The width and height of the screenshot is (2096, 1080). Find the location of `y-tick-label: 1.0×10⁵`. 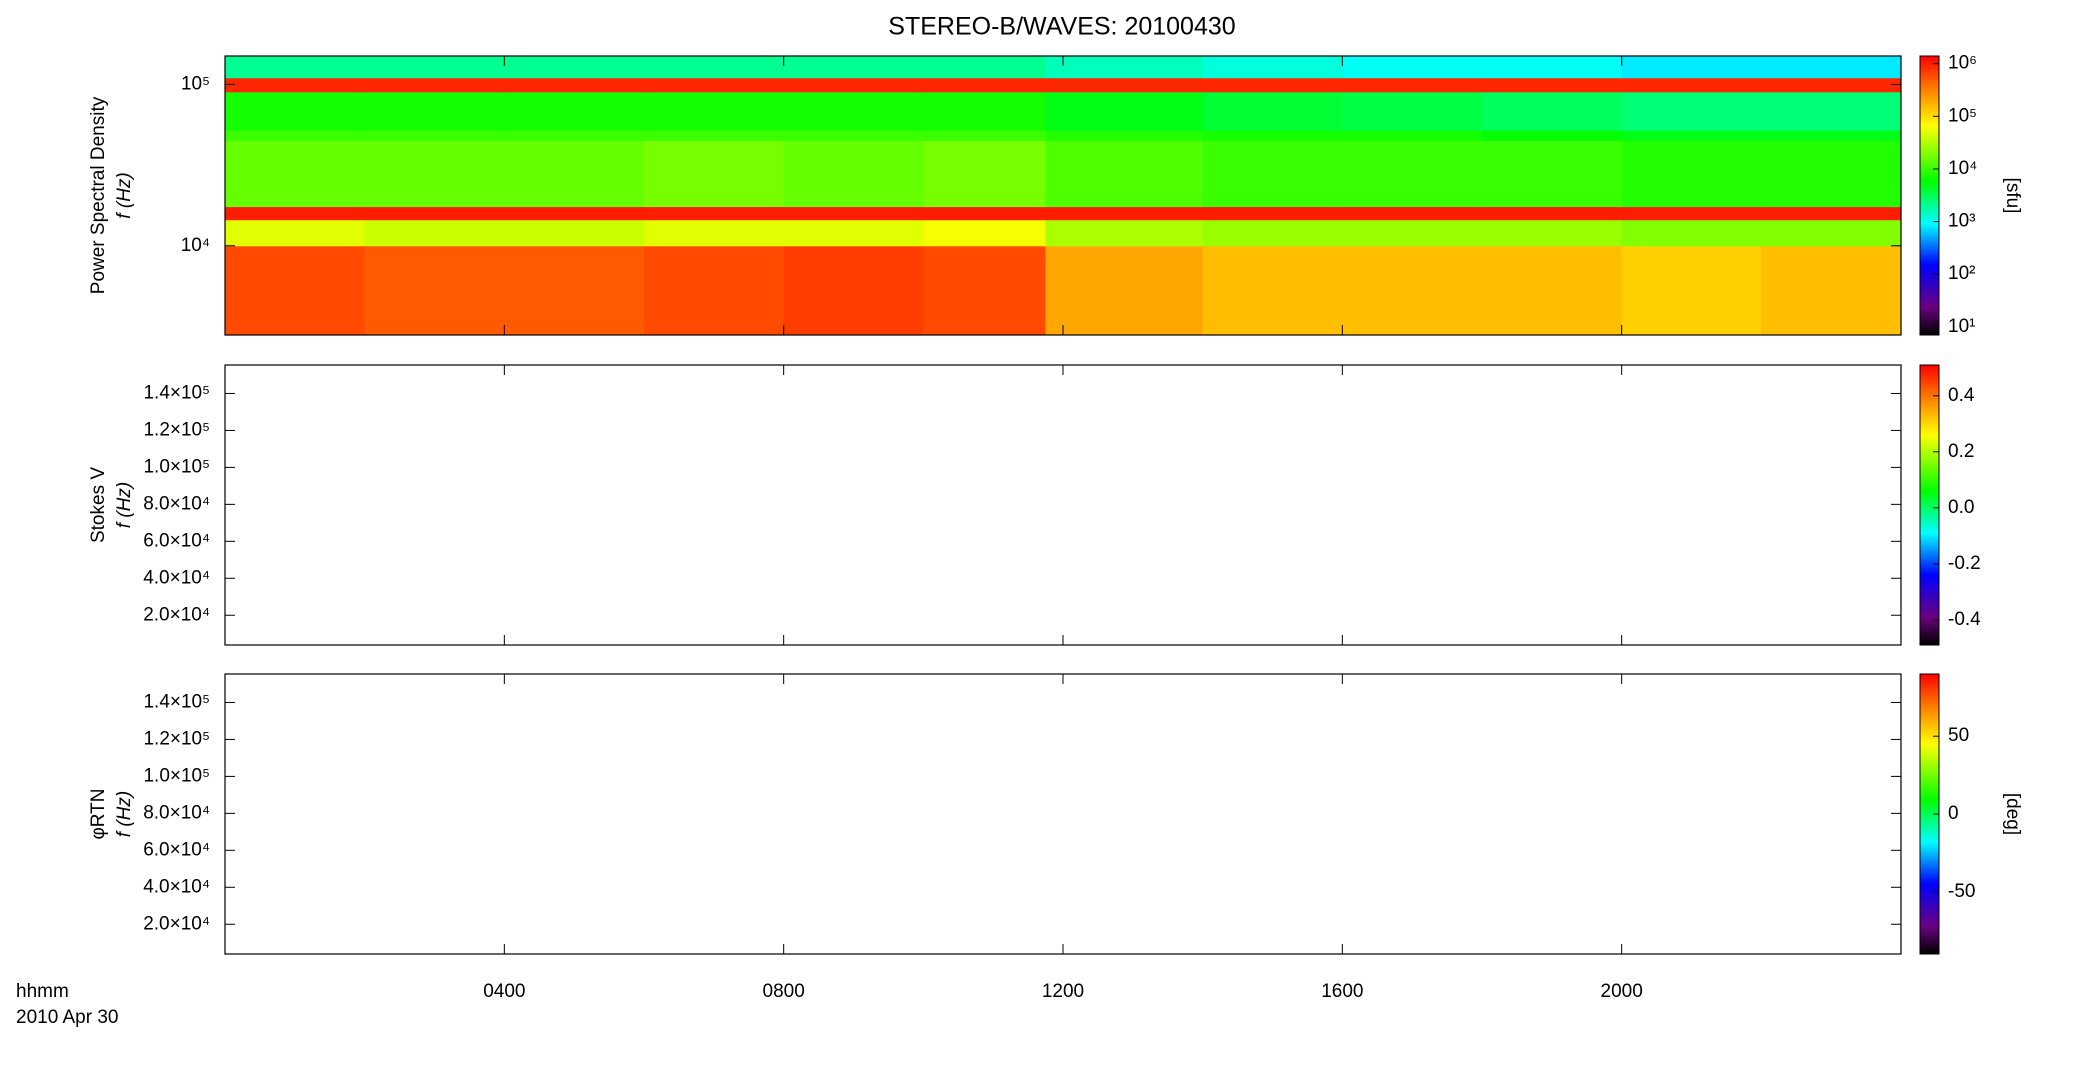

y-tick-label: 1.0×10⁵ is located at coordinates (176, 466).